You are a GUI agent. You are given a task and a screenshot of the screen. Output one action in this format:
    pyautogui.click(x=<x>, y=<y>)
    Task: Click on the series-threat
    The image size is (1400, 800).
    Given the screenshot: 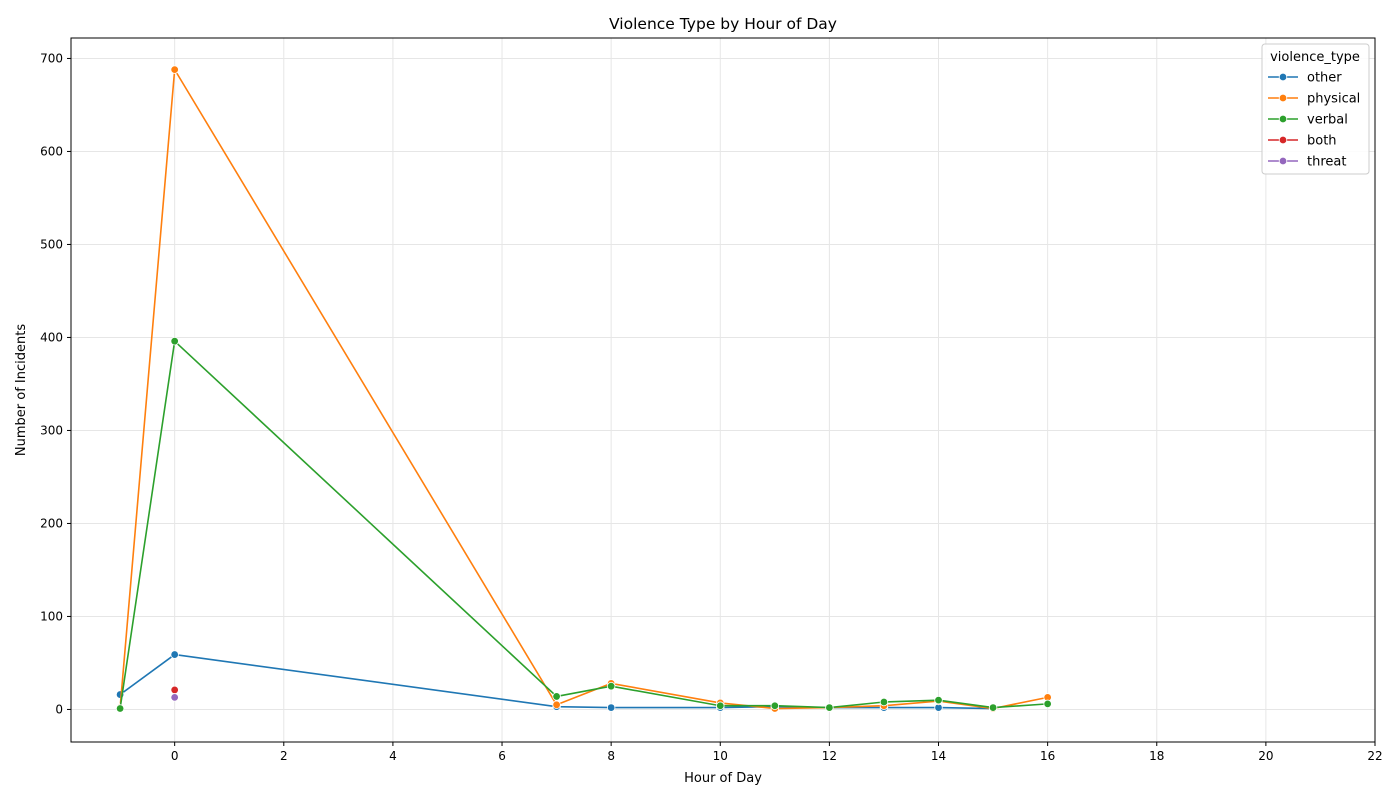 What is the action you would take?
    pyautogui.click(x=174, y=697)
    